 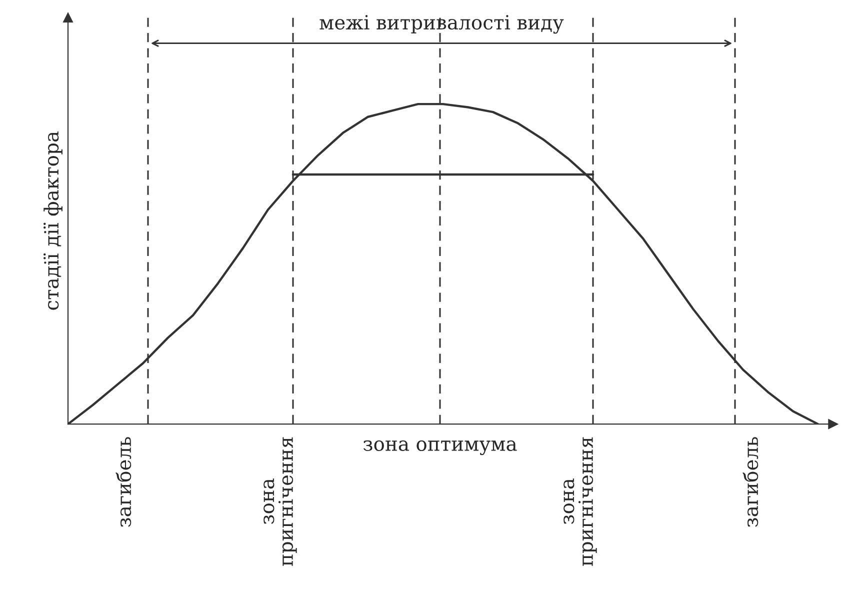 I want to click on y-axis-title: стадії дії фактора, so click(x=53, y=220).